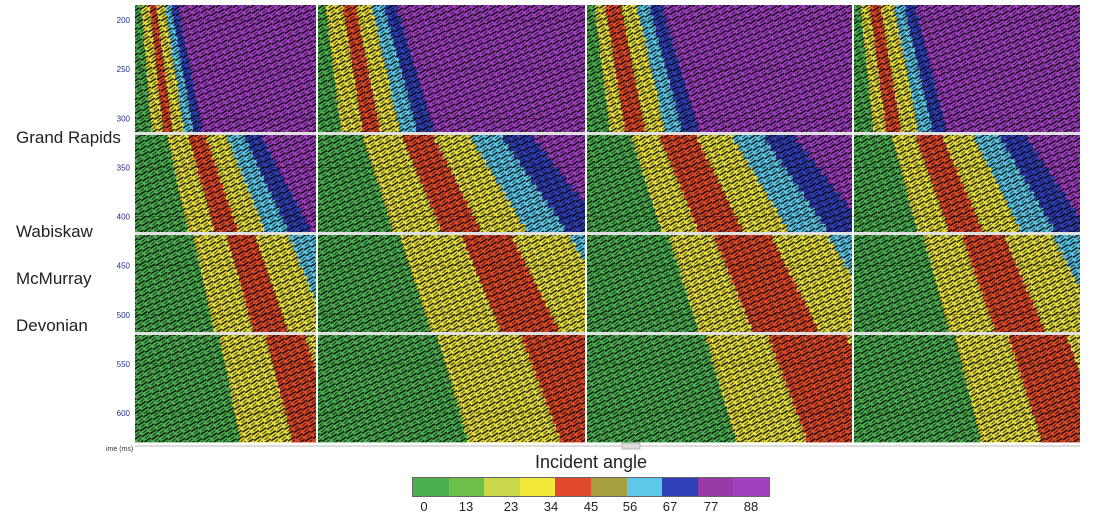 This screenshot has height=520, width=1100. What do you see at coordinates (670, 506) in the screenshot?
I see `colorbar-tick-label: 67` at bounding box center [670, 506].